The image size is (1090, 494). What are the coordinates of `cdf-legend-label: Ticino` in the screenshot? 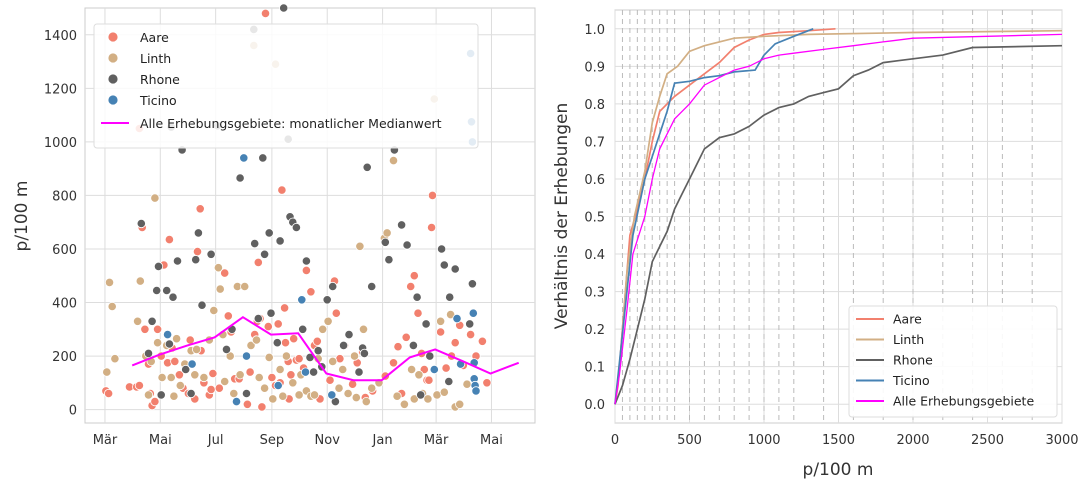 It's located at (911, 380).